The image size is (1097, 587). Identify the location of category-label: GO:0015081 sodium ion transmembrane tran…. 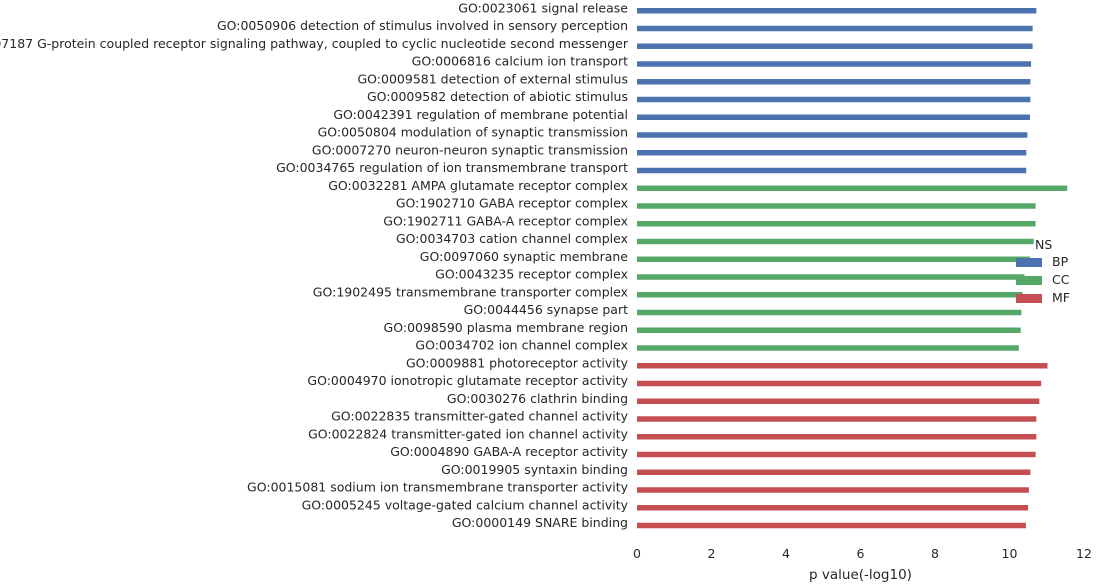
(438, 487).